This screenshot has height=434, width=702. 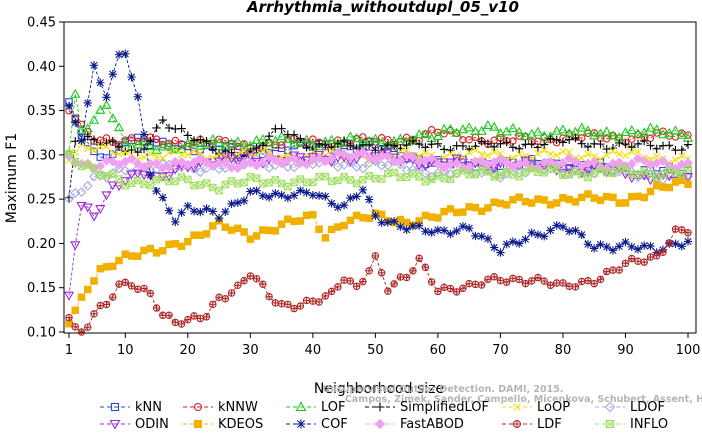 What do you see at coordinates (131, 407) in the screenshot?
I see `legend-item-knn: kNN` at bounding box center [131, 407].